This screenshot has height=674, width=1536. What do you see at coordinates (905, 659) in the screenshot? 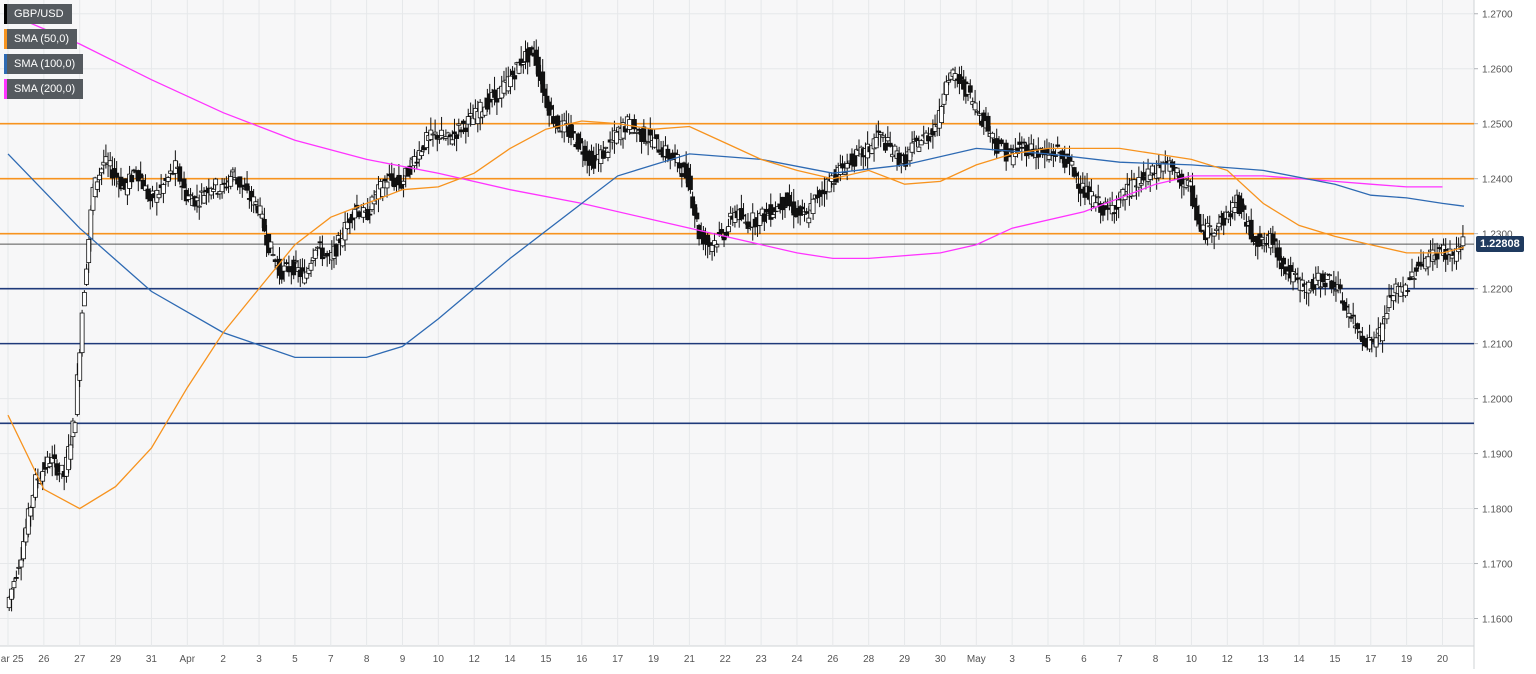
I see `x-tick-label: 29` at bounding box center [905, 659].